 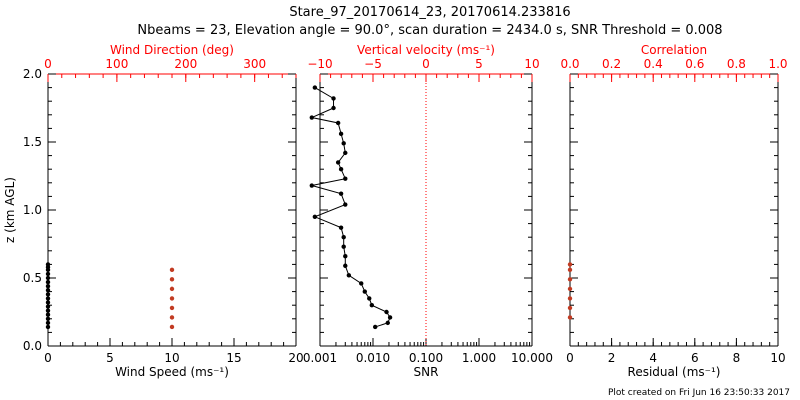 What do you see at coordinates (479, 64) in the screenshot?
I see `x-tick-label-top: 5` at bounding box center [479, 64].